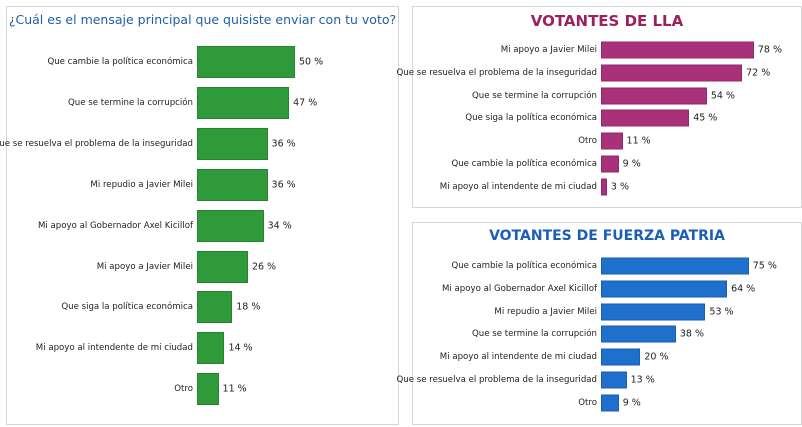  Describe the element at coordinates (722, 96) in the screenshot. I see `data-label: 54 %` at that location.